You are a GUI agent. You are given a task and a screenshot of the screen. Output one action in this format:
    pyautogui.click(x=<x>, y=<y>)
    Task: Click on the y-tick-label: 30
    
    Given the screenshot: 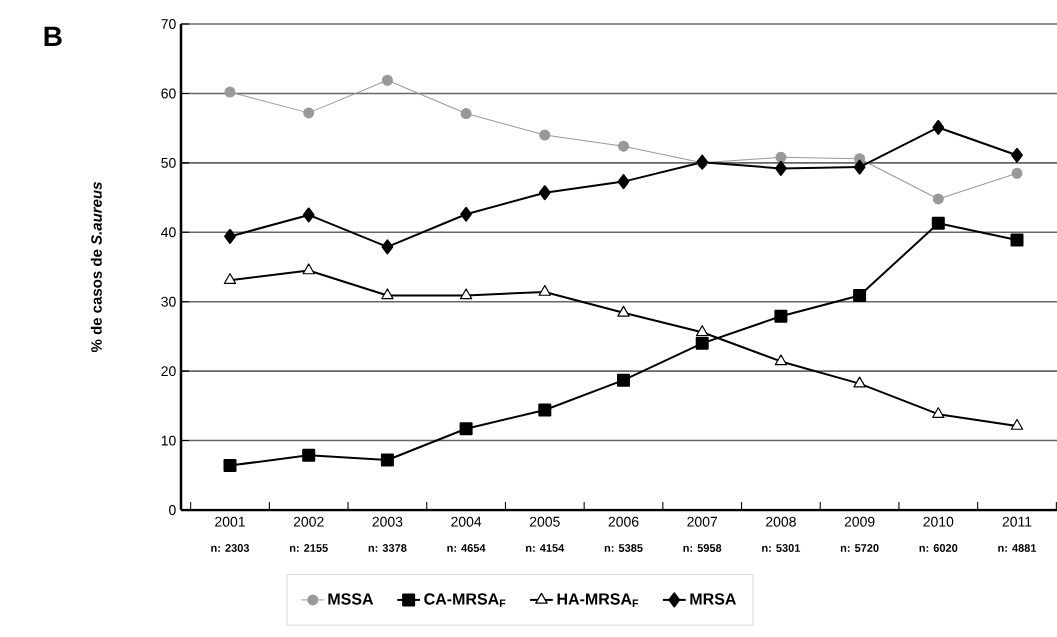 What is the action you would take?
    pyautogui.click(x=168, y=301)
    